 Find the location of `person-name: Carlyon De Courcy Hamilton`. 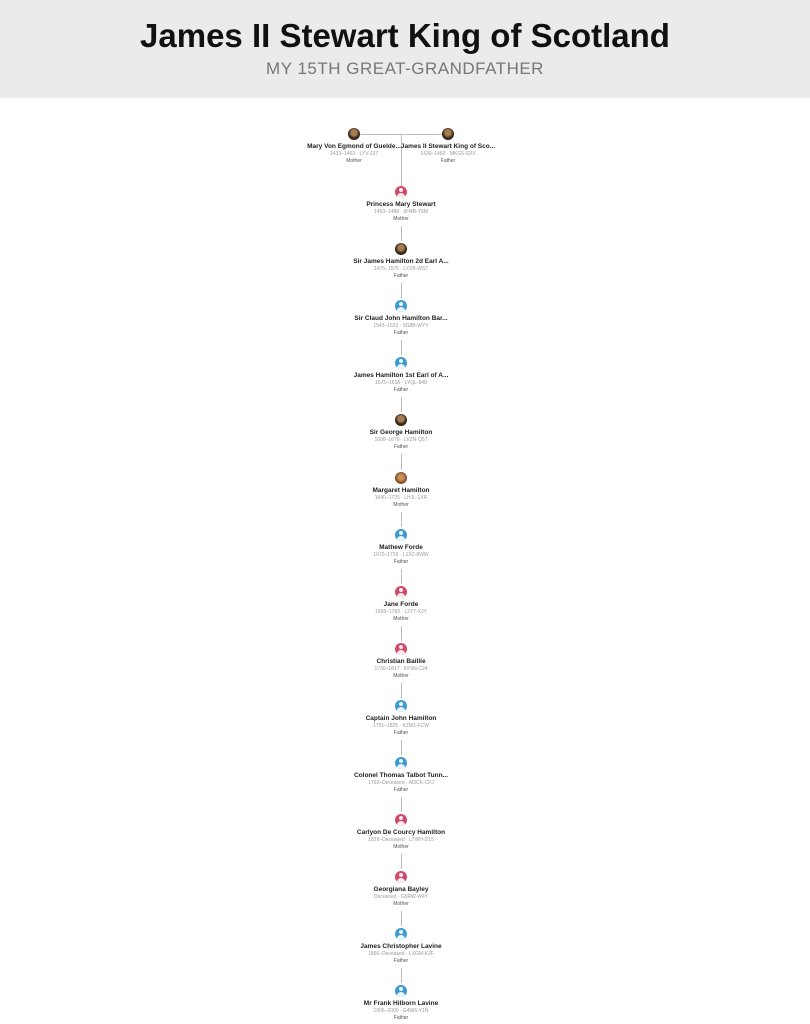

person-name: Carlyon De Courcy Hamilton is located at coordinates (401, 832).